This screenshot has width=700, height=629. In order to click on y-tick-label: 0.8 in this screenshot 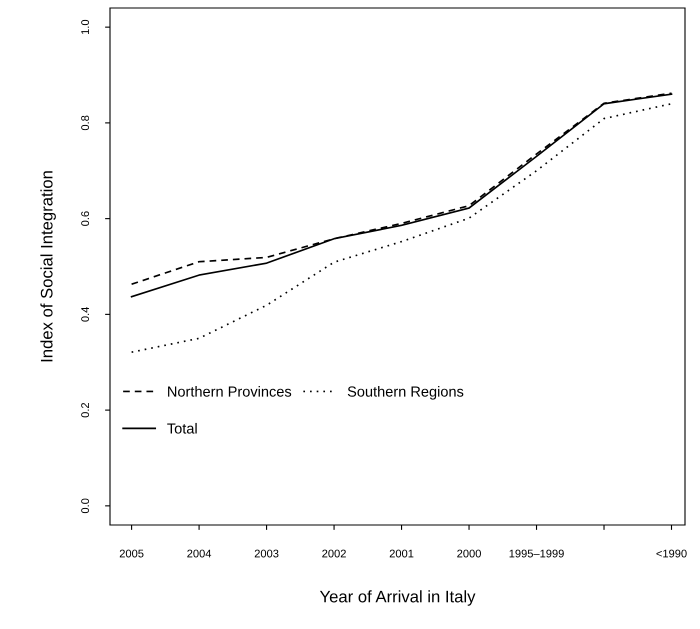, I will do `click(85, 123)`.